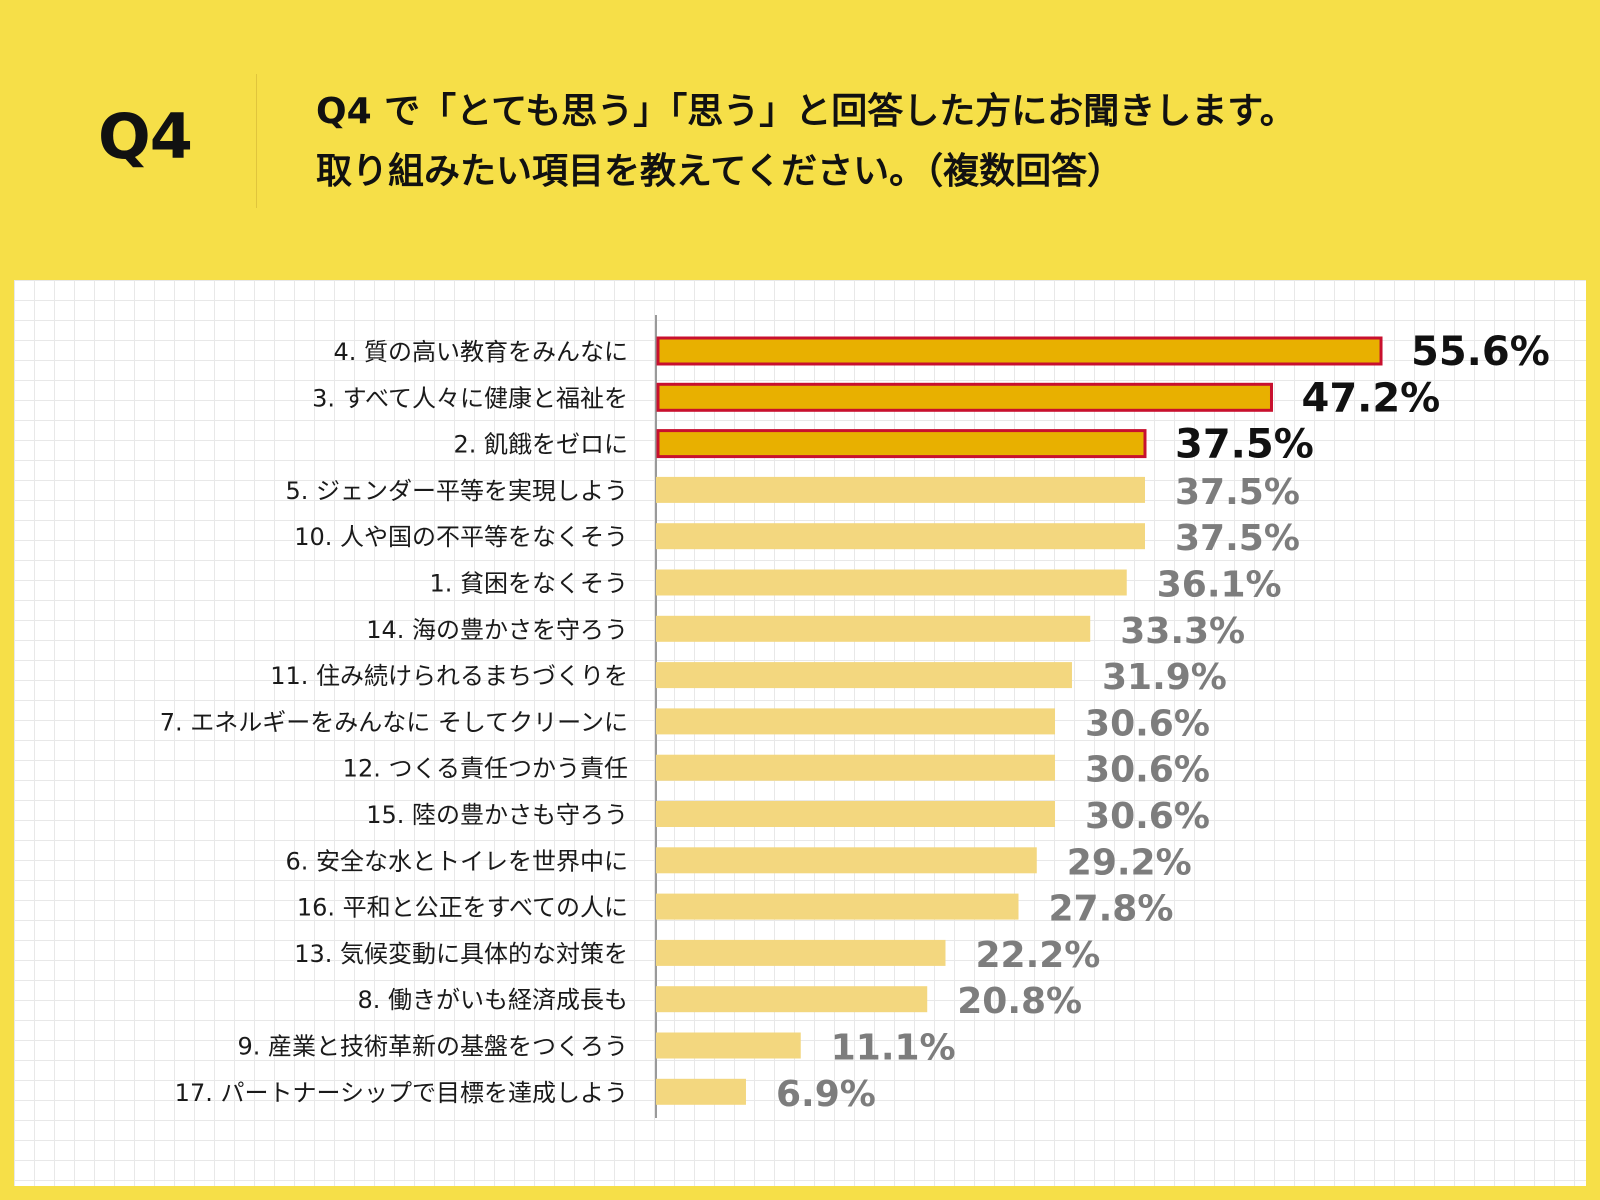  I want to click on value-label: 36.1%, so click(1219, 585).